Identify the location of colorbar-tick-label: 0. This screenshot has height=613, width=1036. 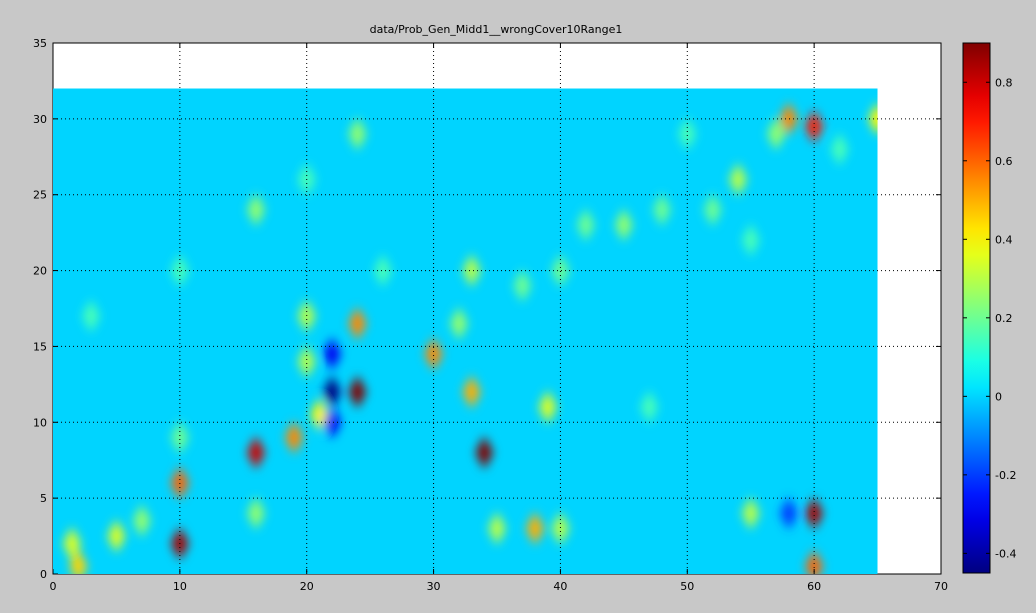
(998, 396).